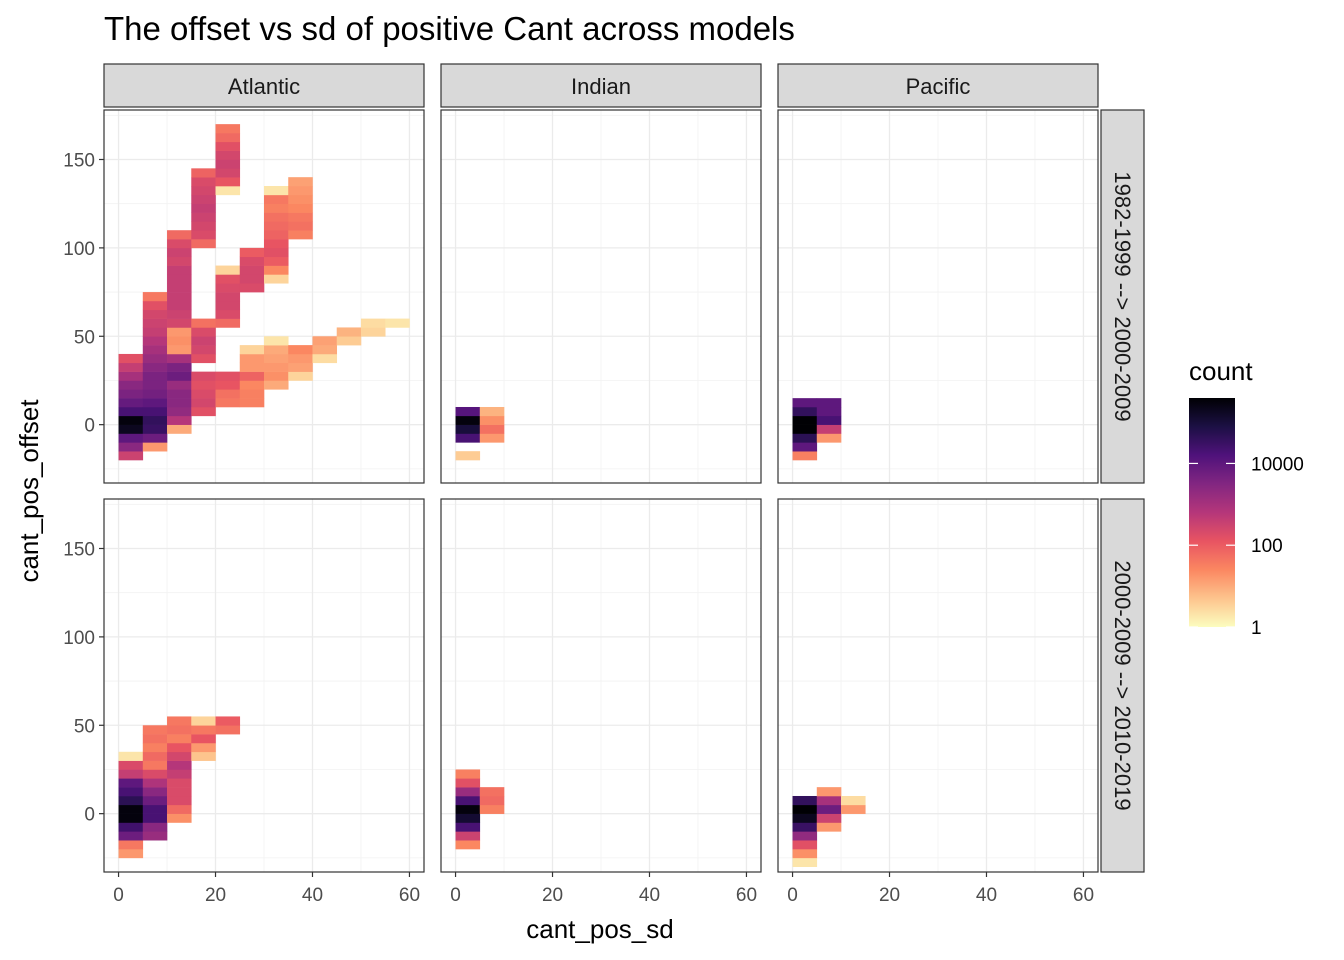 Image resolution: width=1344 pixels, height=960 pixels. I want to click on column-strip-label: Pacific, so click(938, 86).